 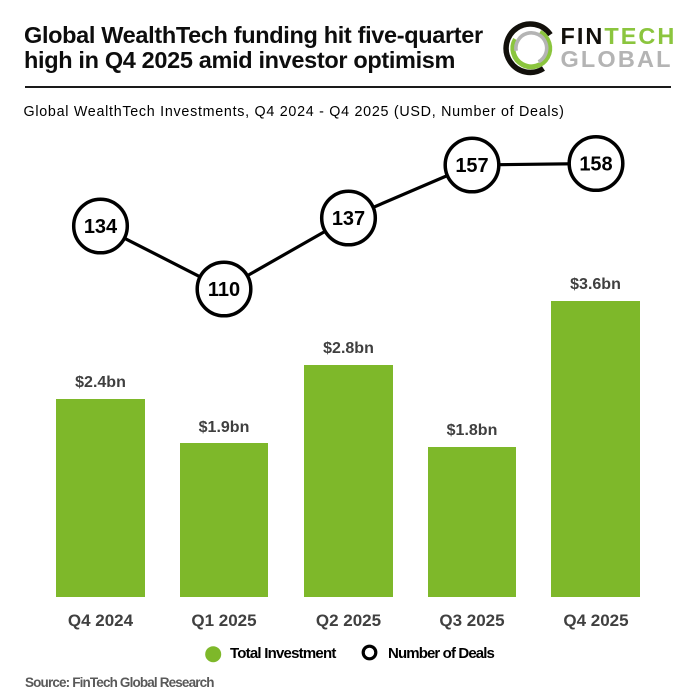 I want to click on svg-text: 158, so click(x=595, y=165).